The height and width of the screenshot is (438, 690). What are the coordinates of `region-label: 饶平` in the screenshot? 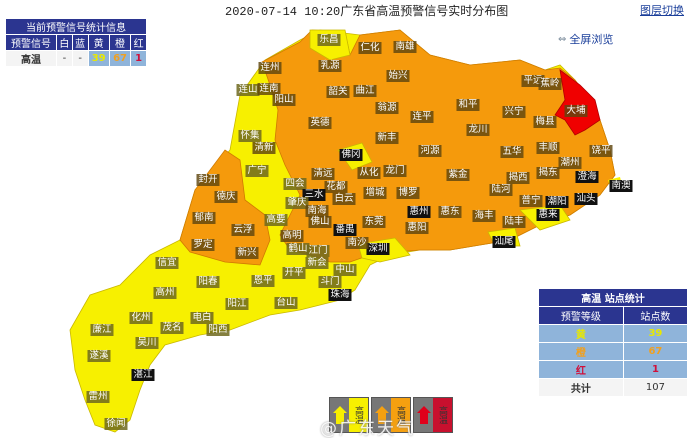 It's located at (601, 151).